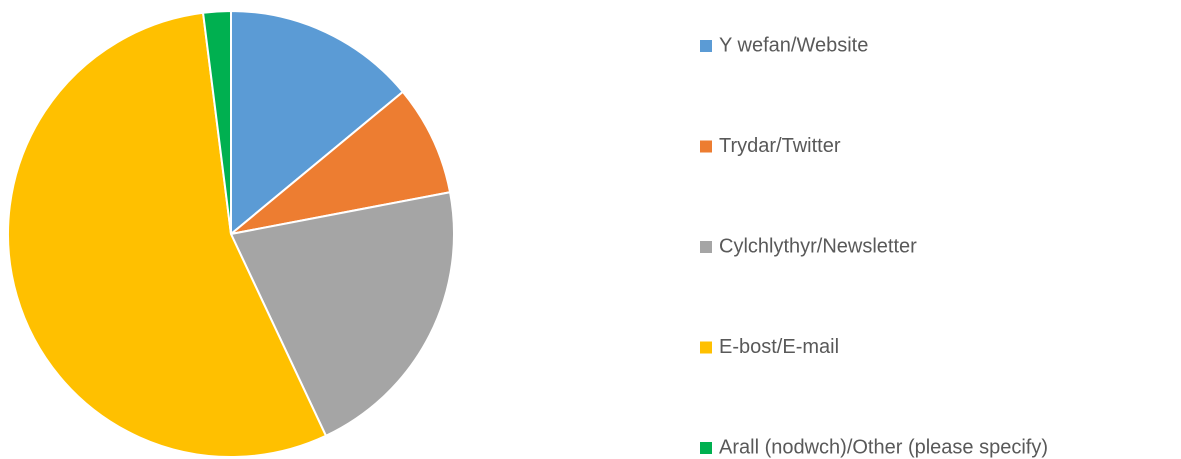  What do you see at coordinates (818, 246) in the screenshot?
I see `legend-label: Cylchlythyr/Newsletter` at bounding box center [818, 246].